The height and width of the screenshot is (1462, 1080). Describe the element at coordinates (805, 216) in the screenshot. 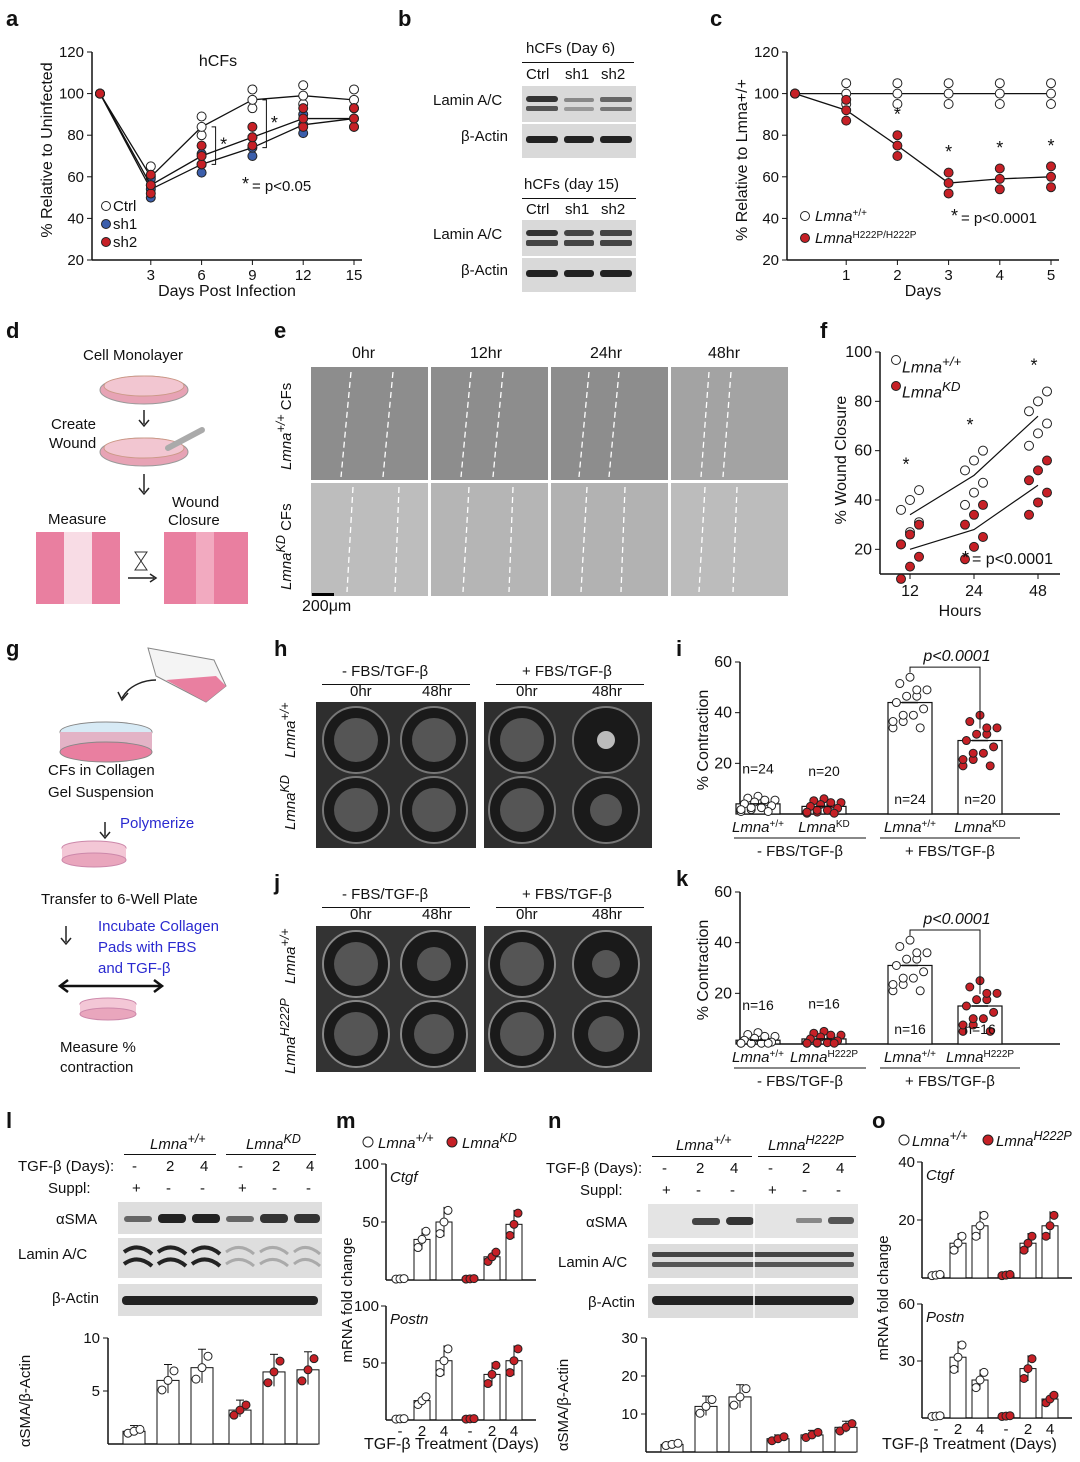

I see `legend-marker` at that location.